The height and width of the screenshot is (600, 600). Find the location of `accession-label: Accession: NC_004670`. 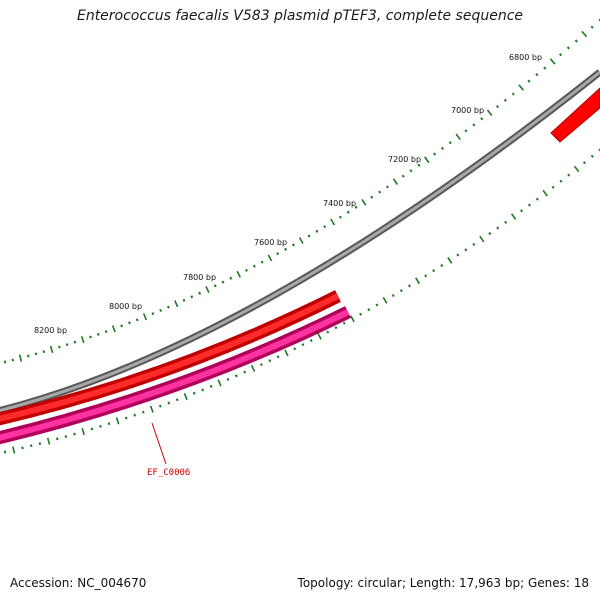

accession-label: Accession: NC_004670 is located at coordinates (78, 583).